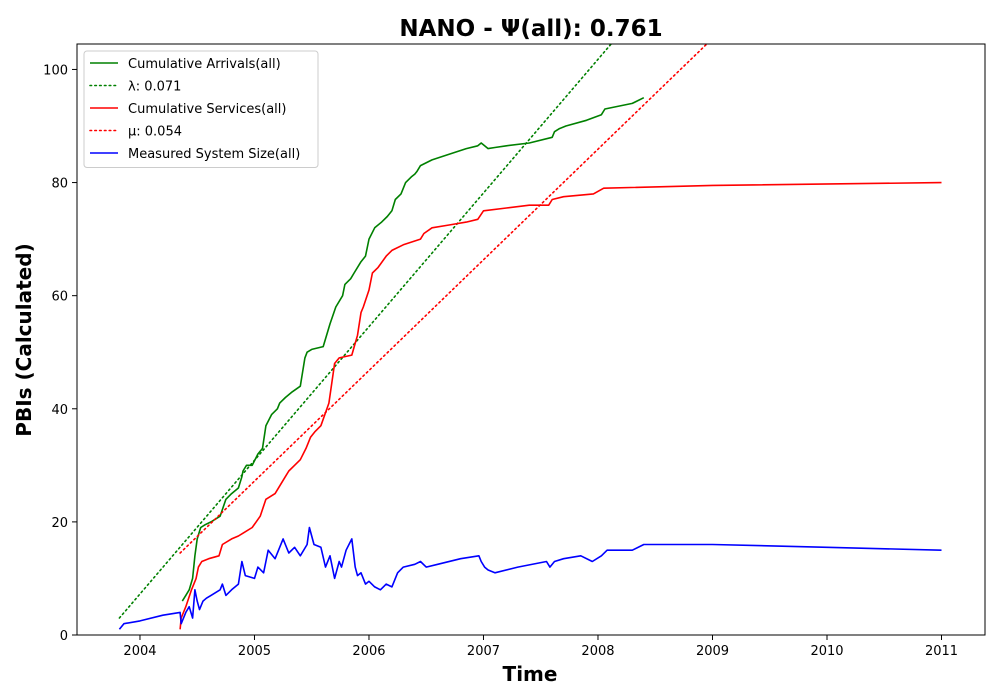  I want to click on legend-label-4: Measured System Size(all), so click(214, 154).